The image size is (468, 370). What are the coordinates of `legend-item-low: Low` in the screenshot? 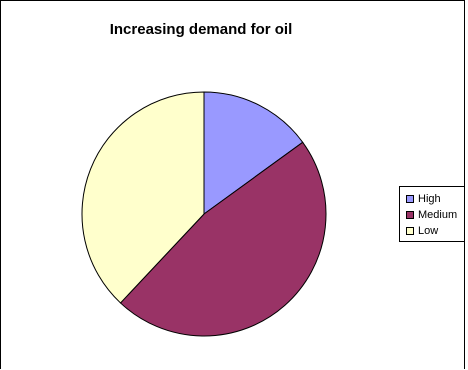 It's located at (435, 231).